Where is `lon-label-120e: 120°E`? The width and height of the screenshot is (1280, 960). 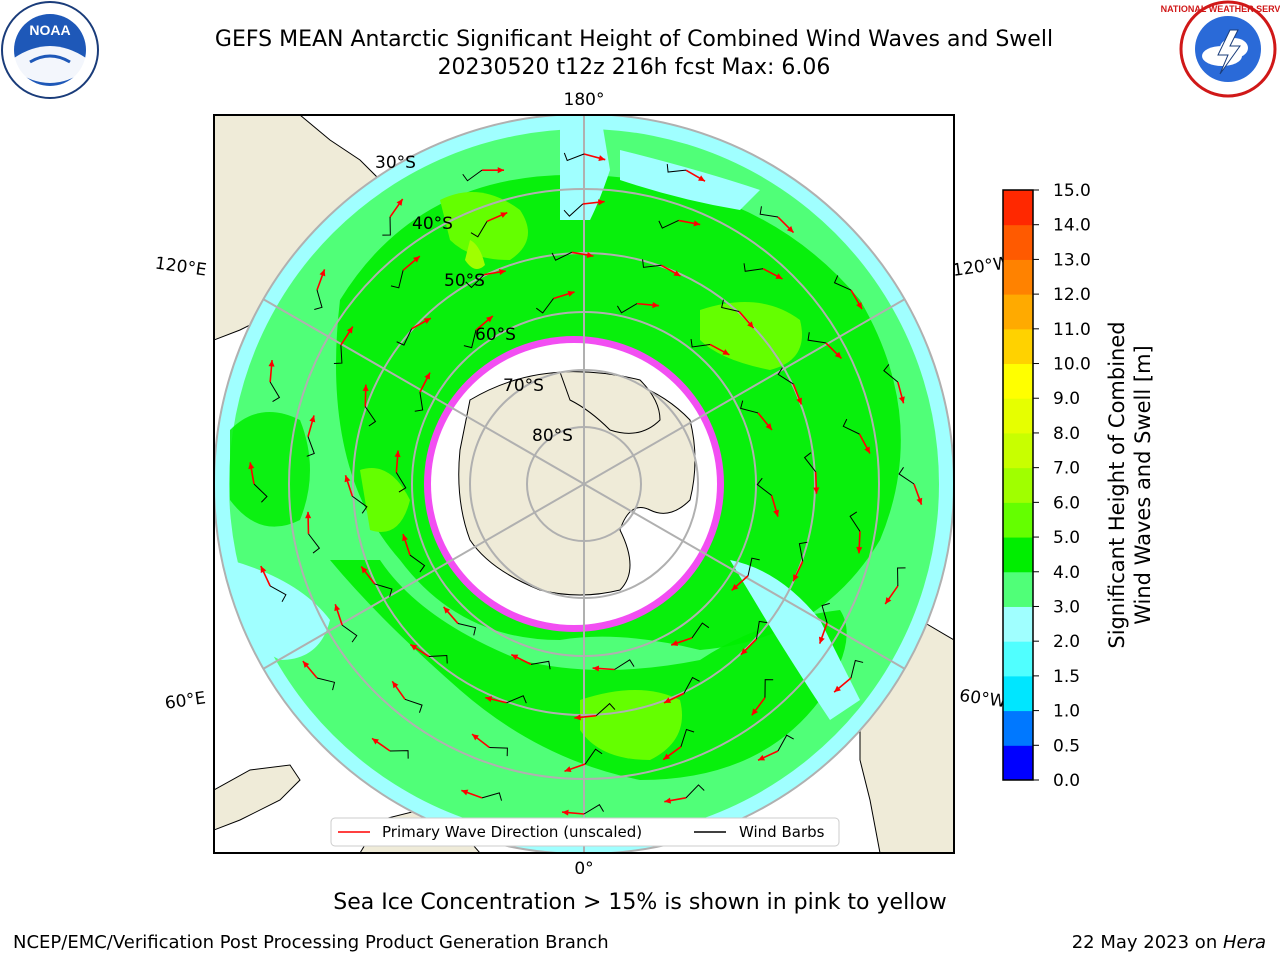
lon-label-120e: 120°E is located at coordinates (181, 267).